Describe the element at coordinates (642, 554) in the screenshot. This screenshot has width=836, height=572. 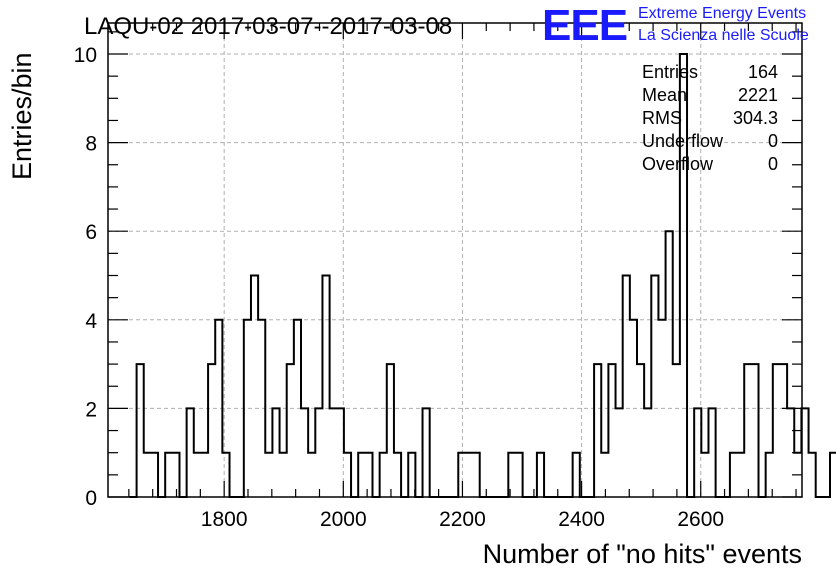
I see `x-axis-label: Number of "no hits" events` at that location.